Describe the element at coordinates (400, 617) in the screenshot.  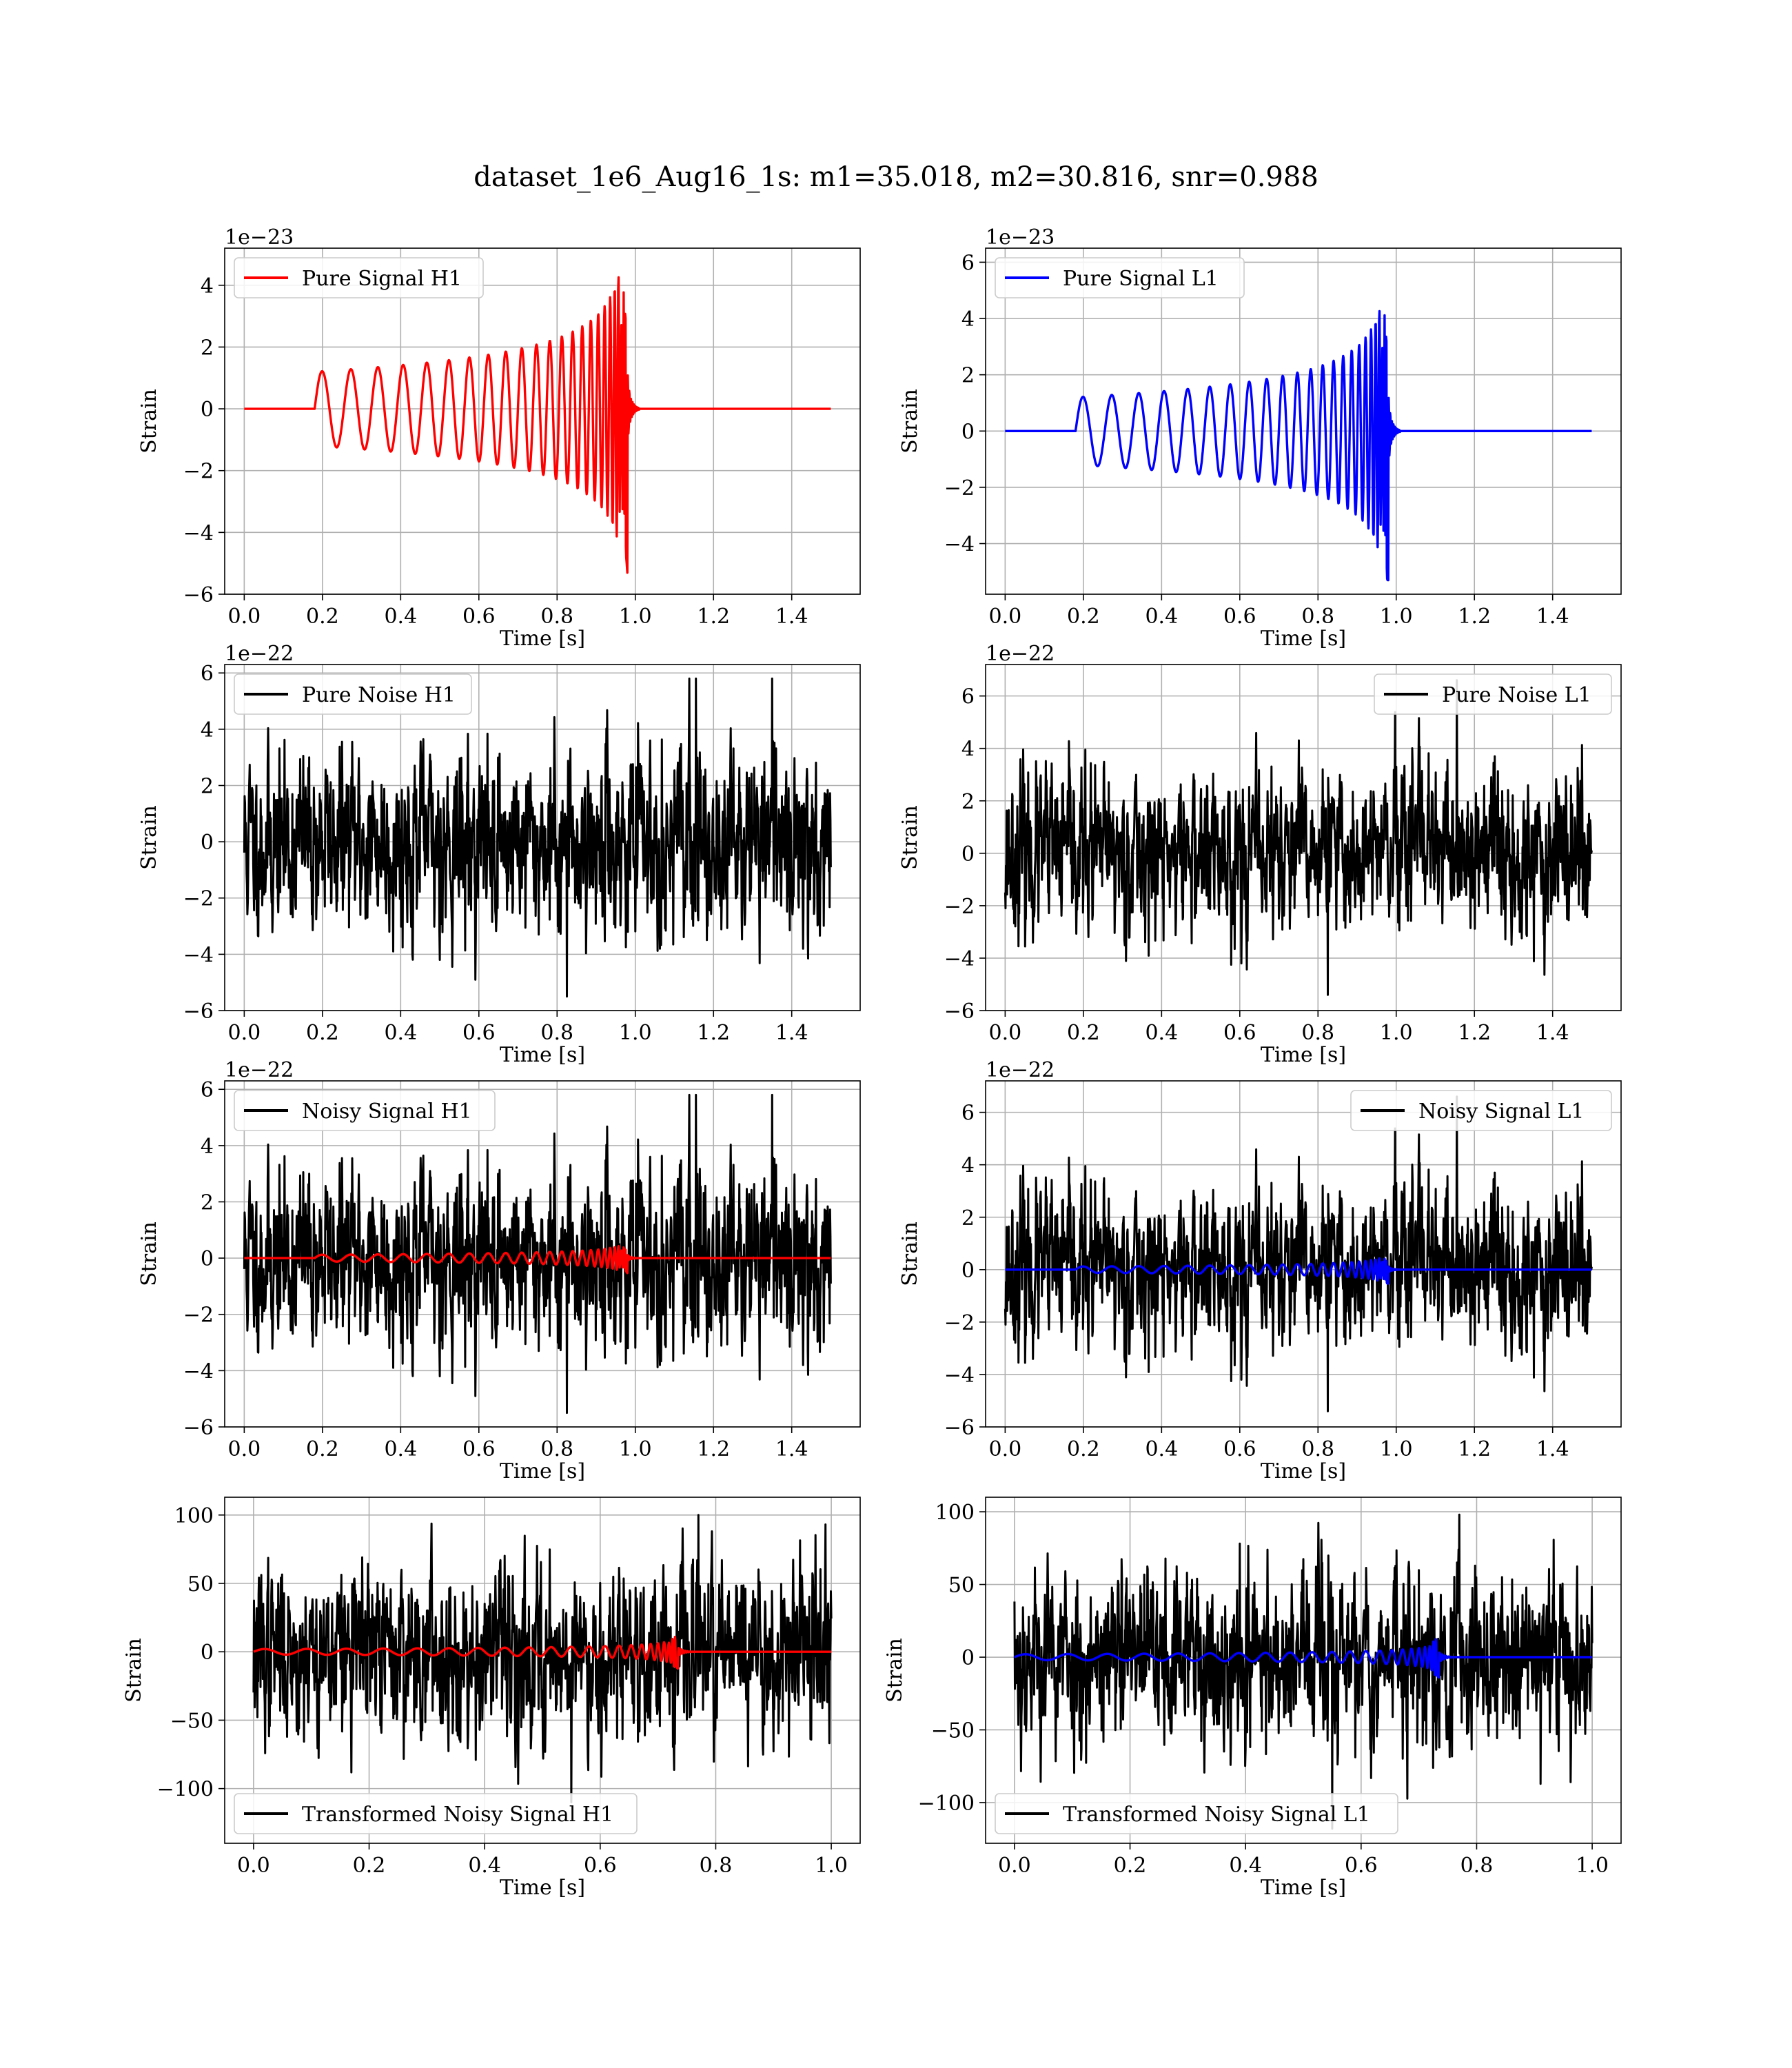
I see `pure-signal-h1-xtick-label-2: 0.4` at that location.